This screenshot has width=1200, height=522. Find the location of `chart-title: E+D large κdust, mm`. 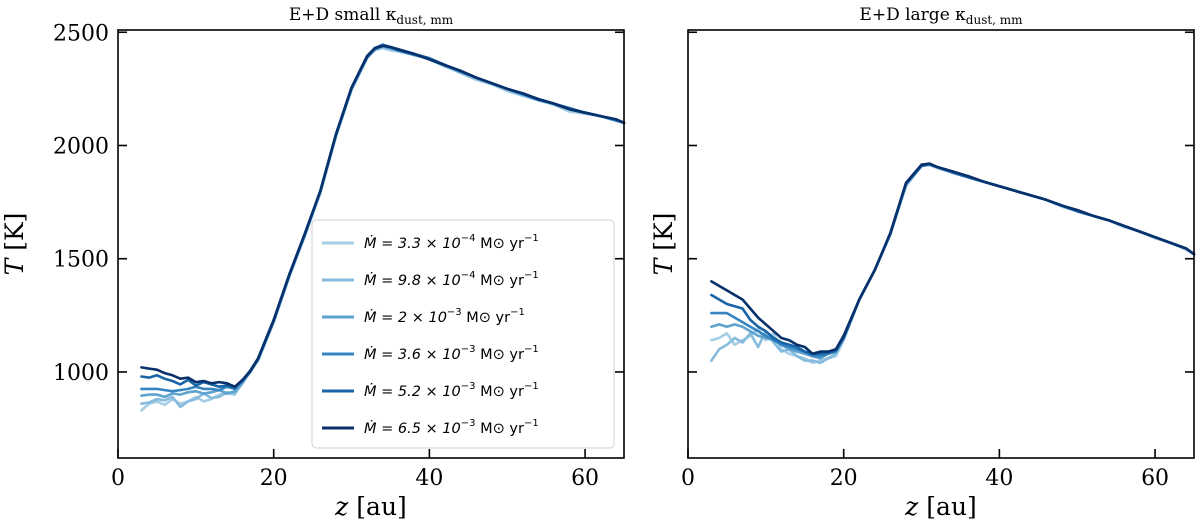

chart-title: E+D large κdust, mm is located at coordinates (941, 16).